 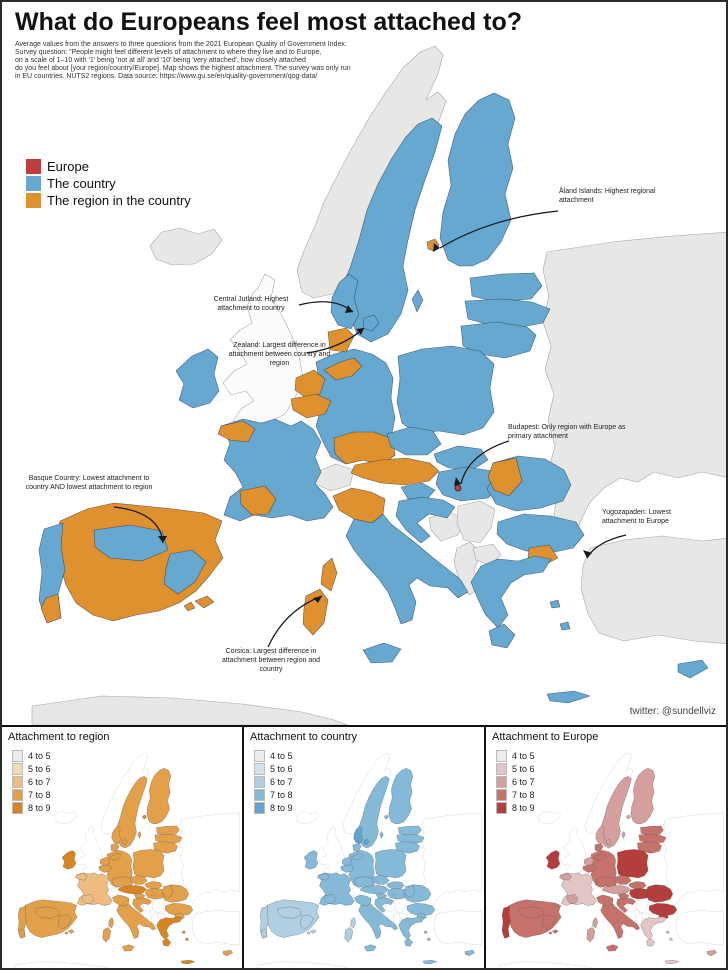 I want to click on country-color-swatch, so click(x=33, y=183).